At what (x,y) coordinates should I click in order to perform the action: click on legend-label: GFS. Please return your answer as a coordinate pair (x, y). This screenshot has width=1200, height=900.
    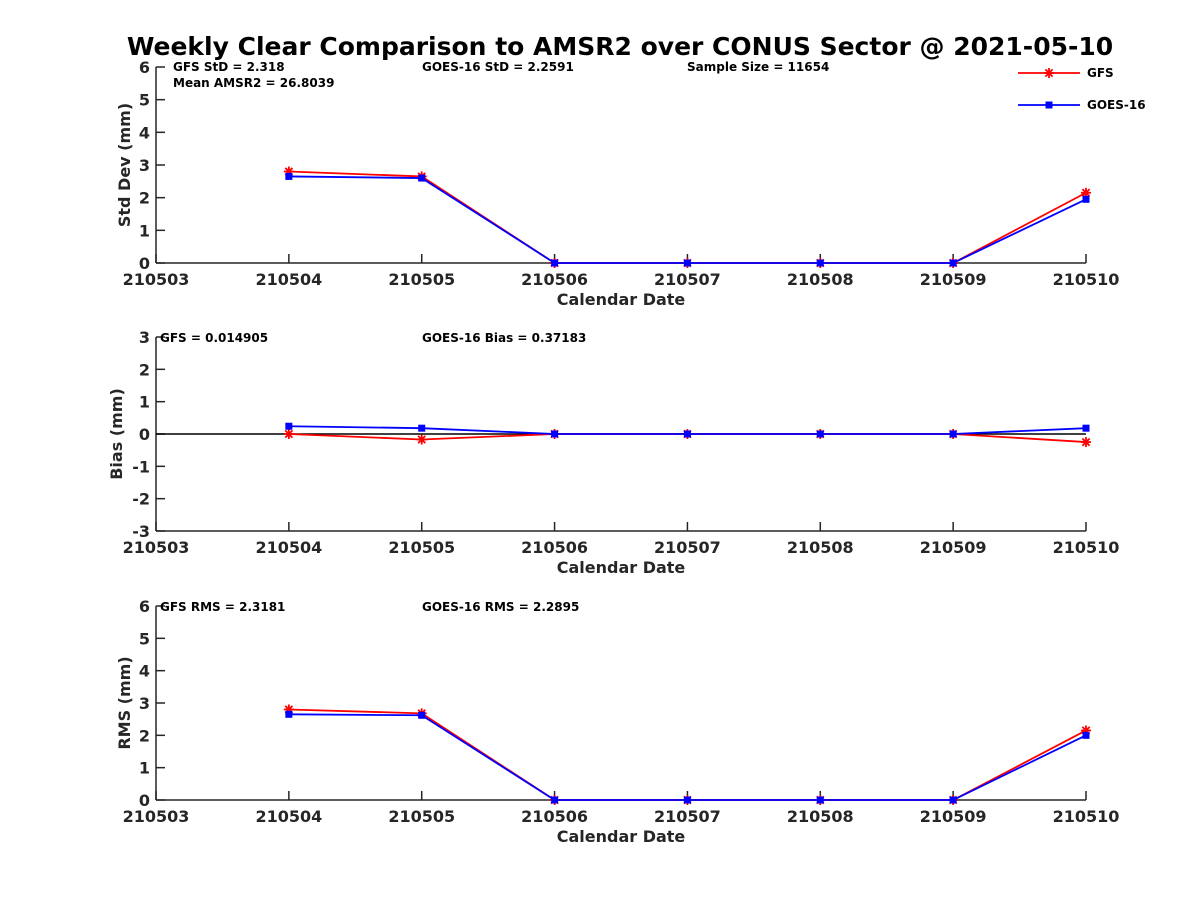
    Looking at the image, I should click on (1100, 73).